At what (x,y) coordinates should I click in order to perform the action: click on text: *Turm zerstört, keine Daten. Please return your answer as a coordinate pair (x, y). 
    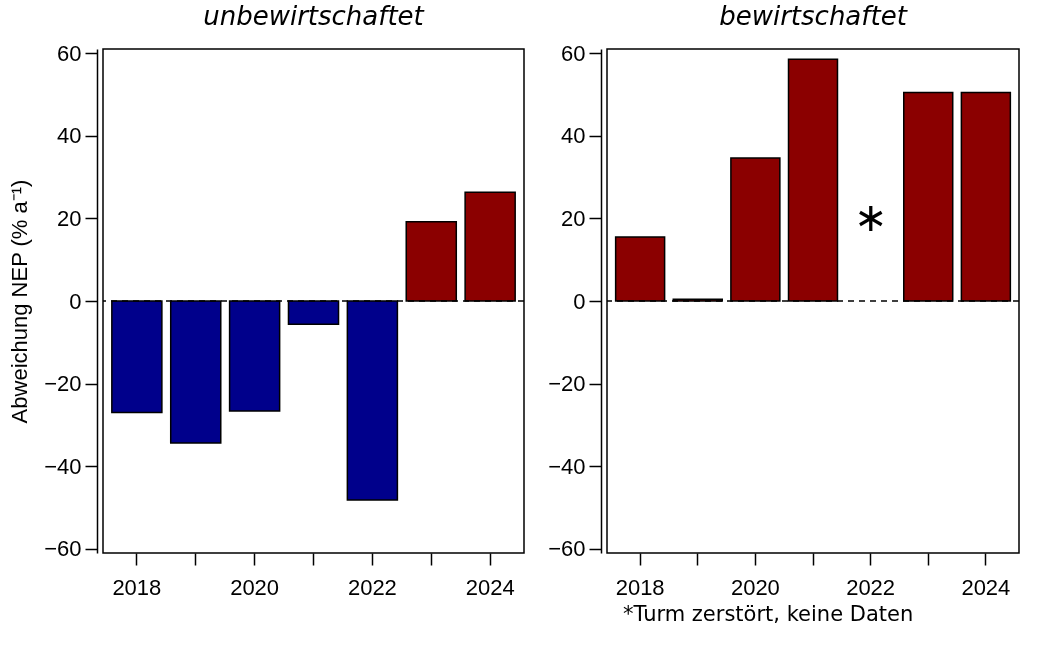
    Looking at the image, I should click on (769, 614).